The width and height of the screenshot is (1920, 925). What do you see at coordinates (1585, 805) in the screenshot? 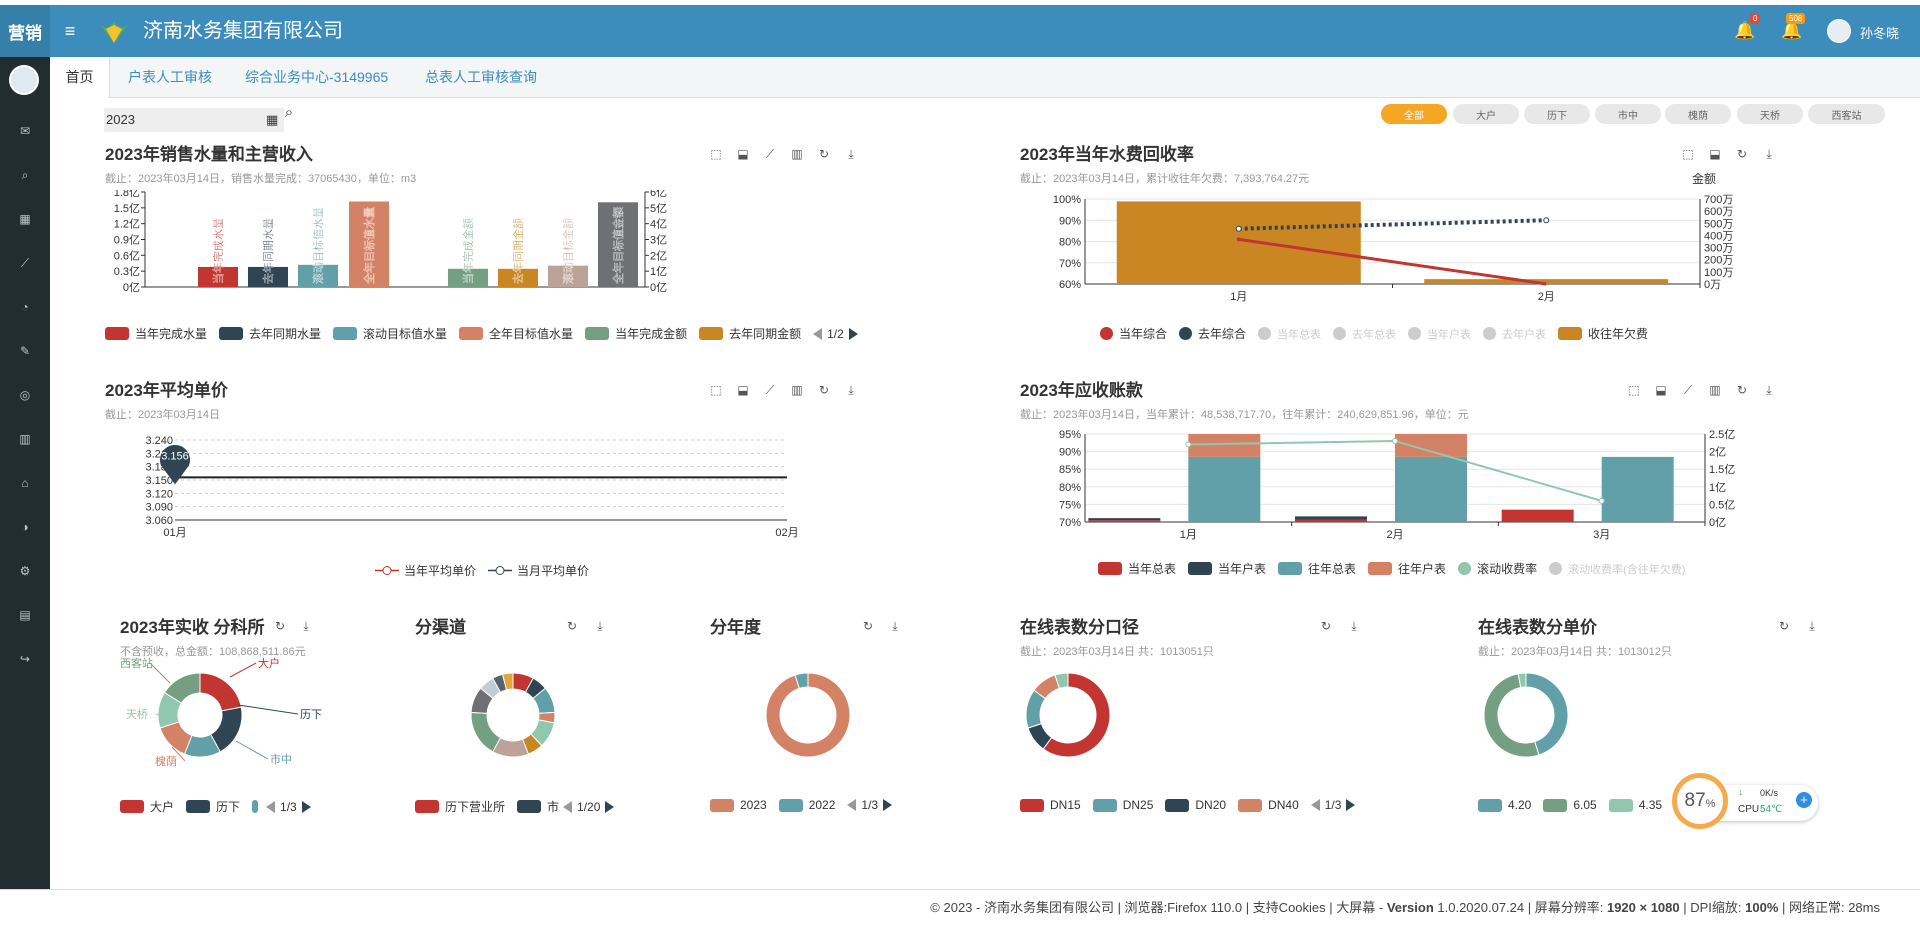
I see `legend-item: 6.05` at bounding box center [1585, 805].